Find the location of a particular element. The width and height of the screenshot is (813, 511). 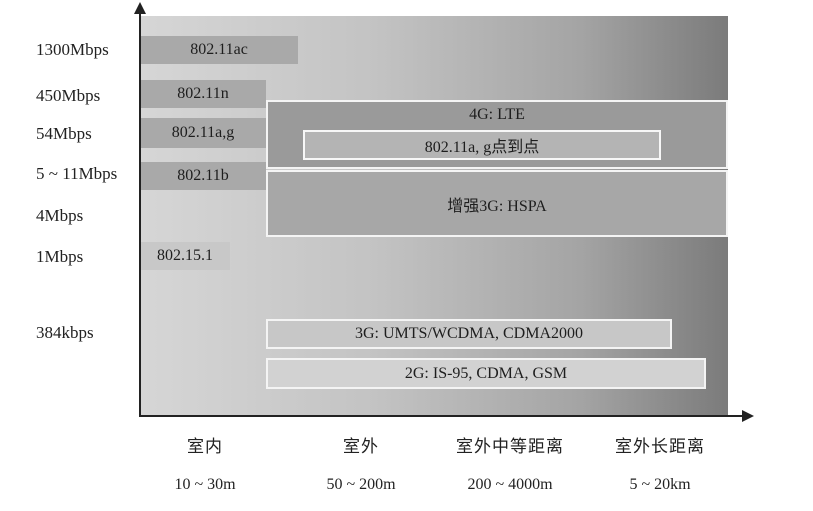

band-80211ag-p2p: 802.11a, g点到点 is located at coordinates (482, 145).